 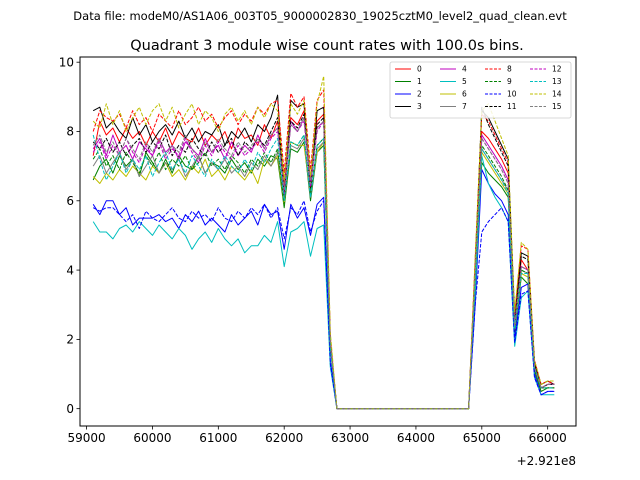 I want to click on y-tick-label: 2, so click(x=70, y=340).